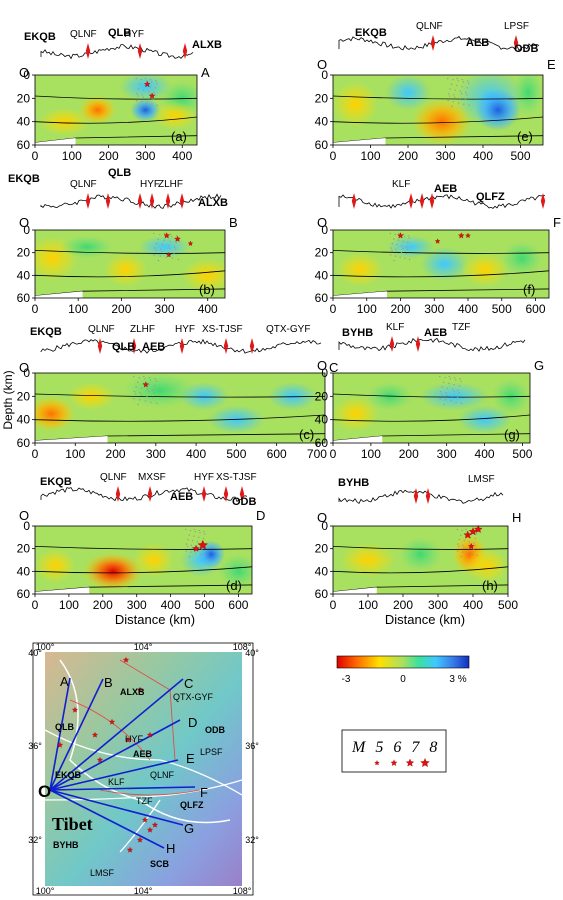 The image size is (563, 900). I want to click on block-boundary, so click(143, 762).